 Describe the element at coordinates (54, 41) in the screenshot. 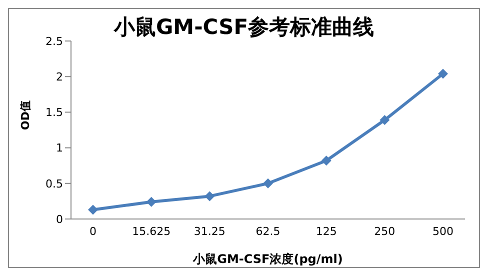

I see `y-tick-label: 2.5` at that location.